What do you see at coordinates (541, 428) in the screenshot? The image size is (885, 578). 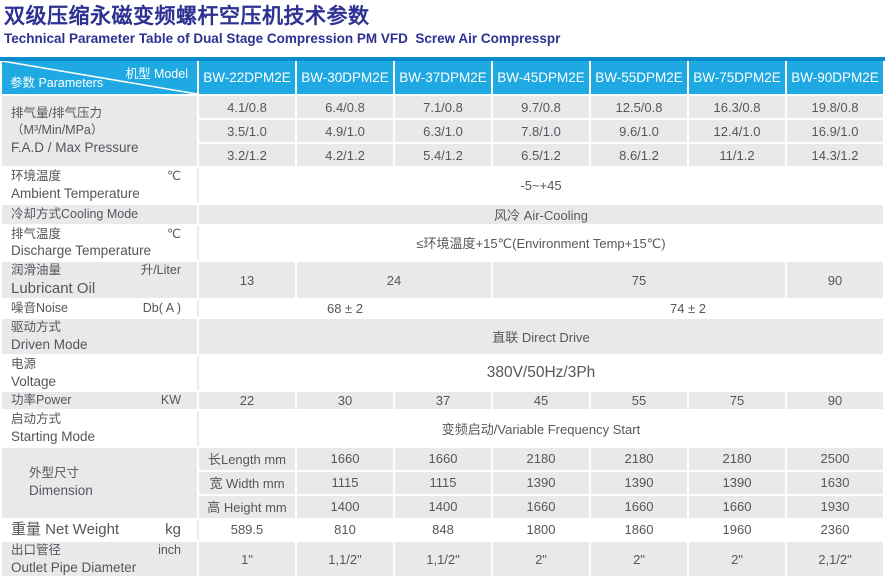 I see `cell-value: 变频启动/Variable Frequency Start` at bounding box center [541, 428].